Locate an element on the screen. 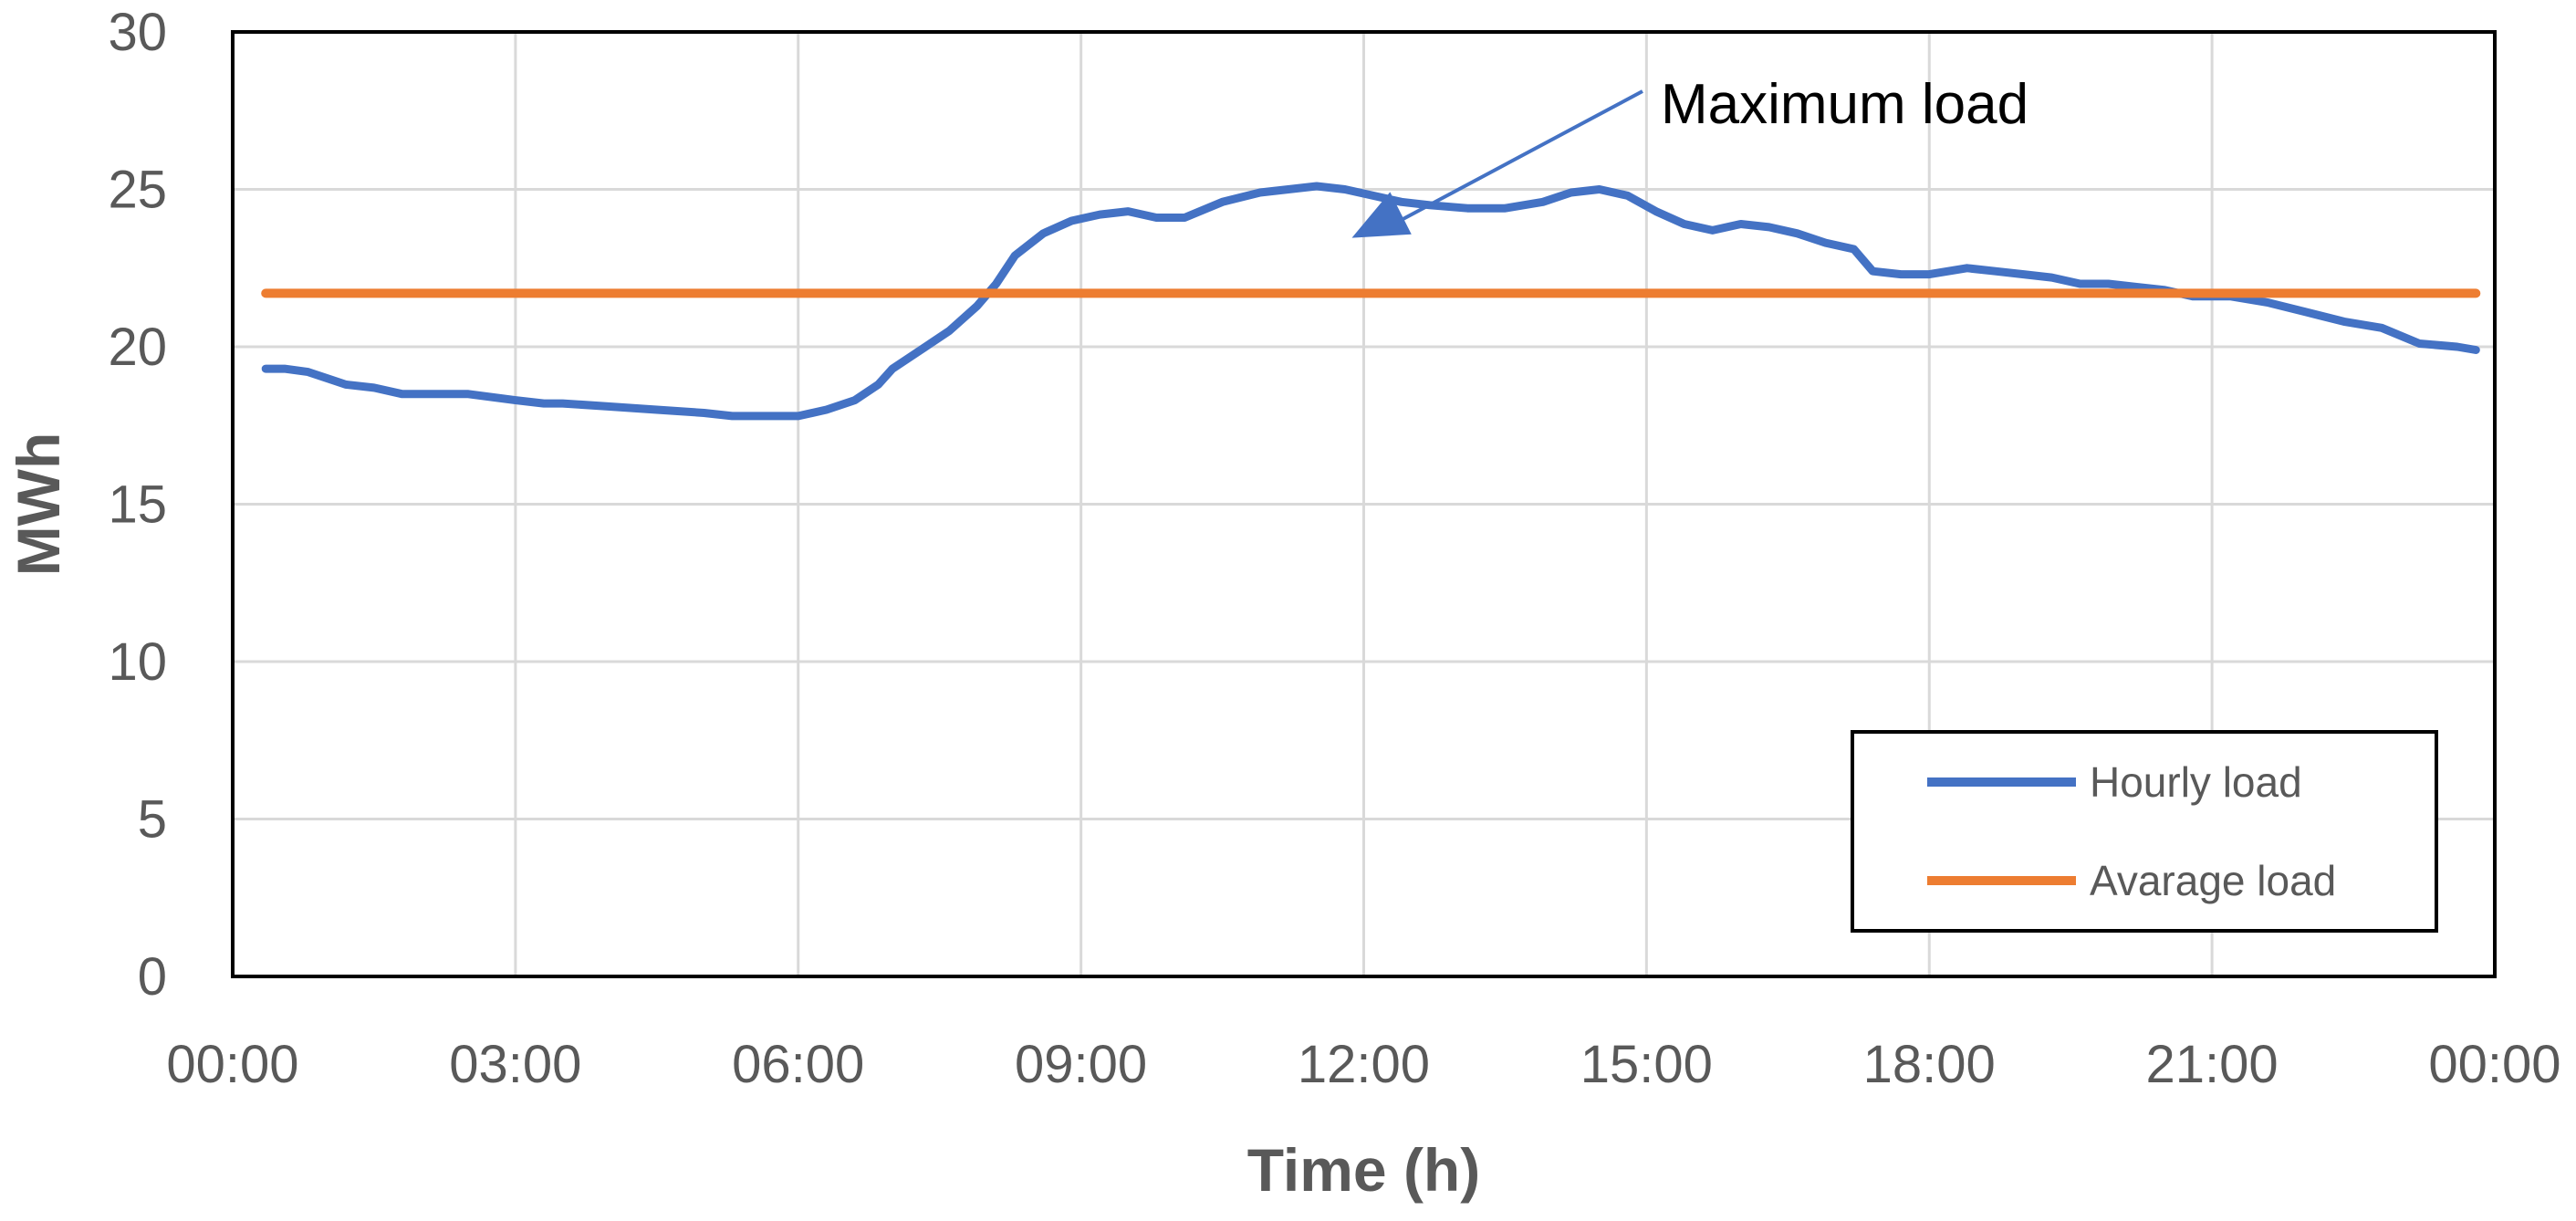  x-tick-label: 09:00 is located at coordinates (1081, 1064).